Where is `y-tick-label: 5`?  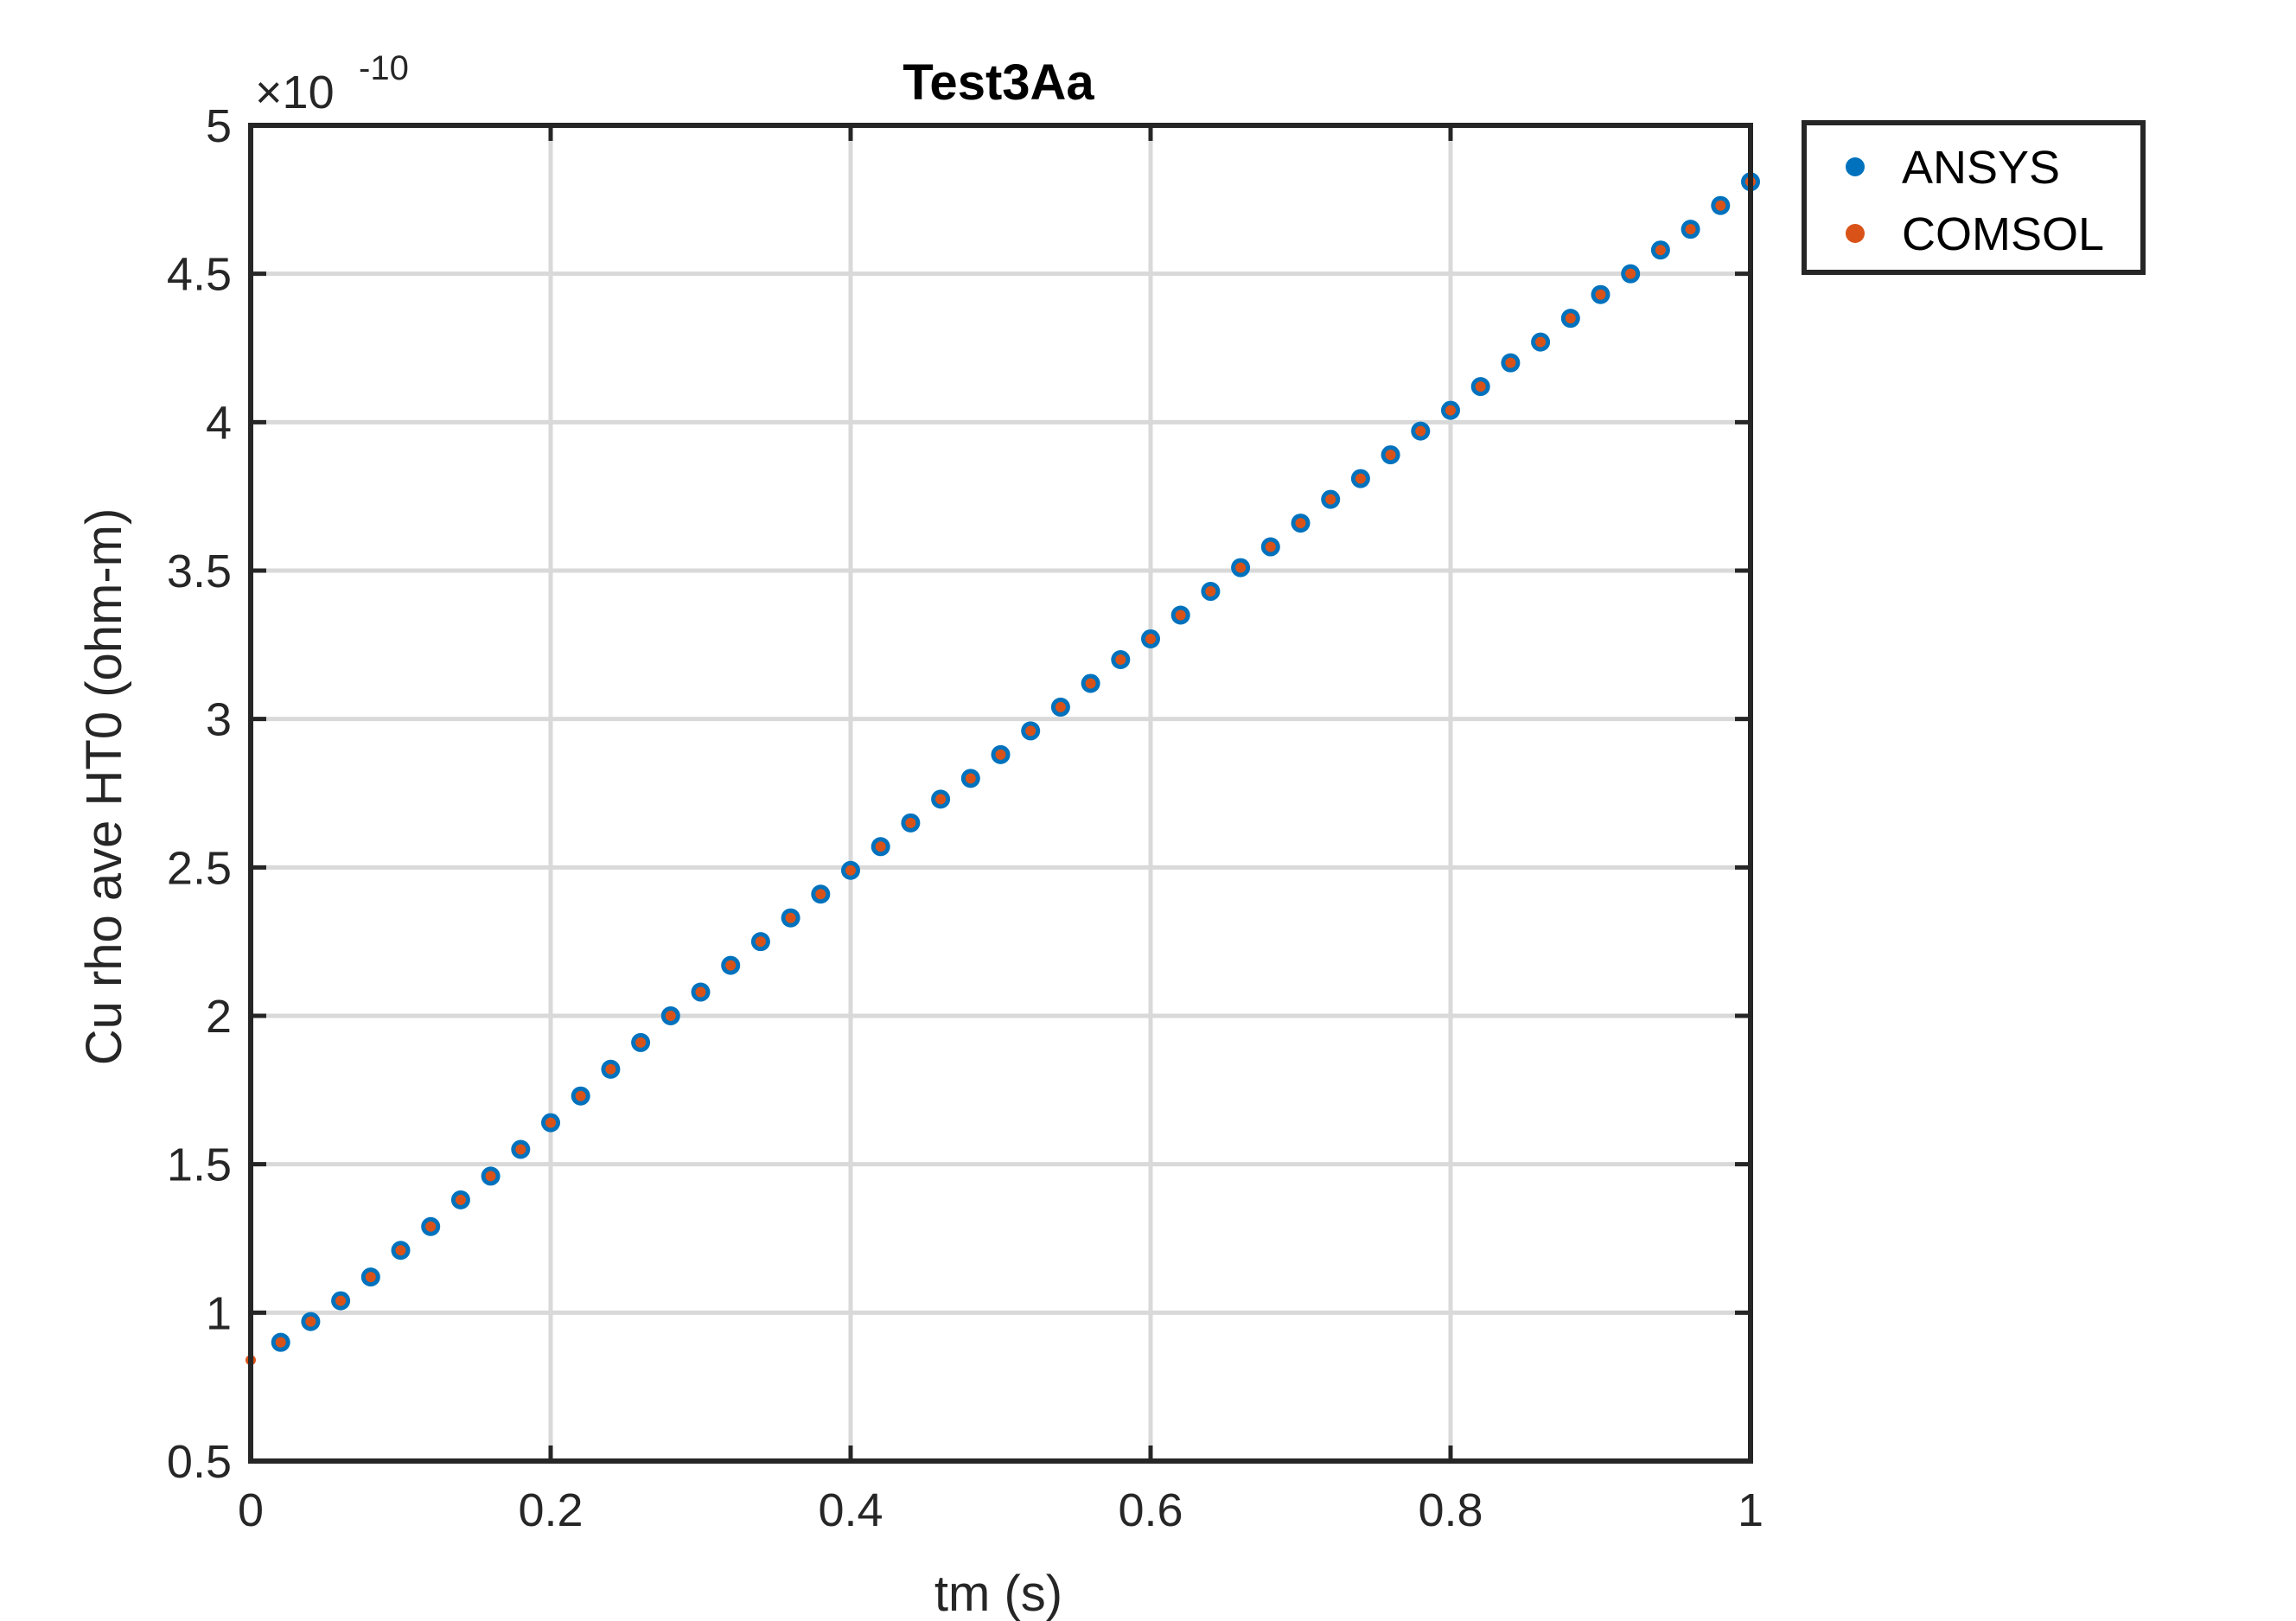 y-tick-label: 5 is located at coordinates (219, 126).